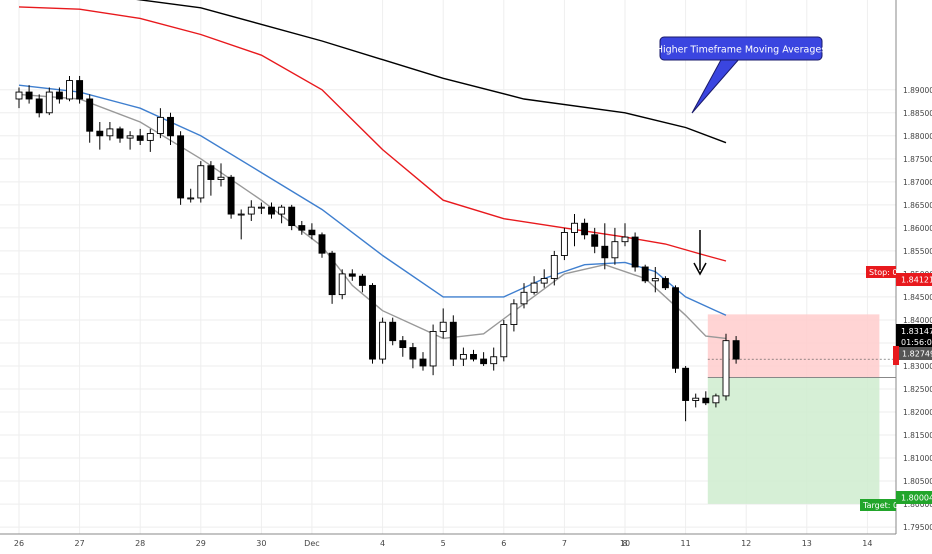 Image resolution: width=932 pixels, height=554 pixels. I want to click on x-tick-label: 29, so click(201, 543).